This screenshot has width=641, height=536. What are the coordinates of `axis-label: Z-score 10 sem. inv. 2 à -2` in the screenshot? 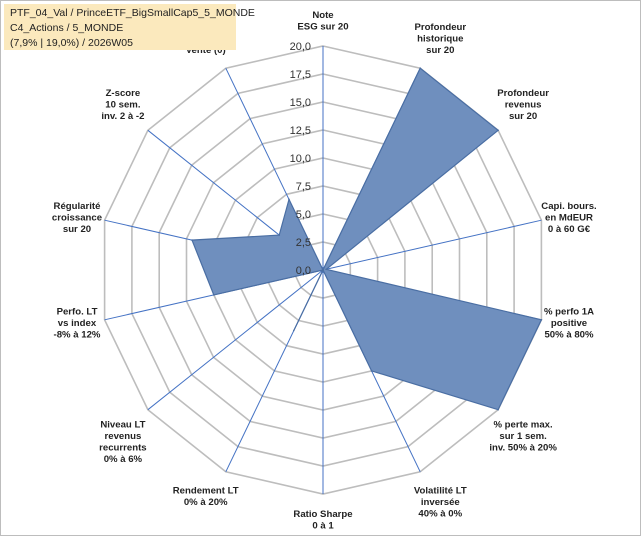 It's located at (122, 105).